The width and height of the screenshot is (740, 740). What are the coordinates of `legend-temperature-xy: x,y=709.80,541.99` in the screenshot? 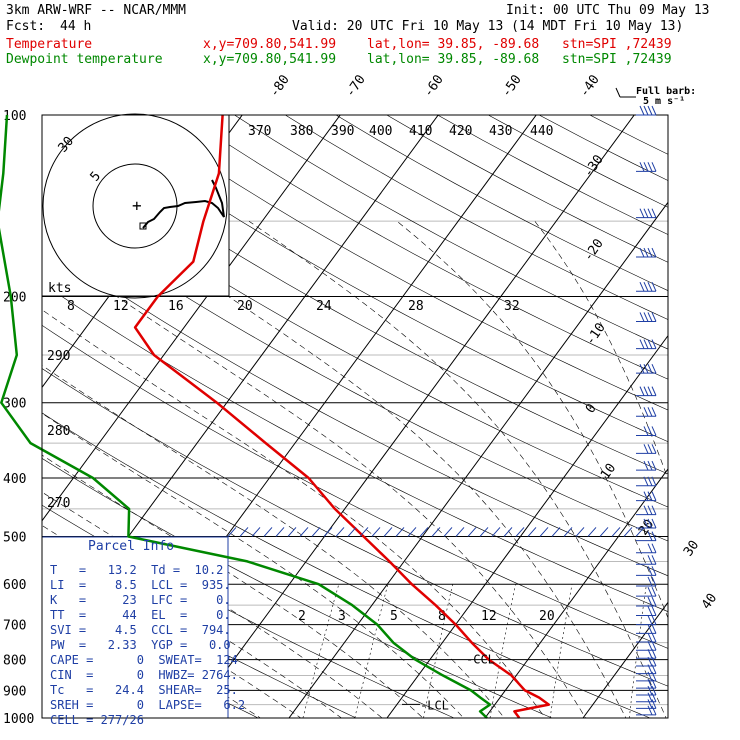 It's located at (270, 44).